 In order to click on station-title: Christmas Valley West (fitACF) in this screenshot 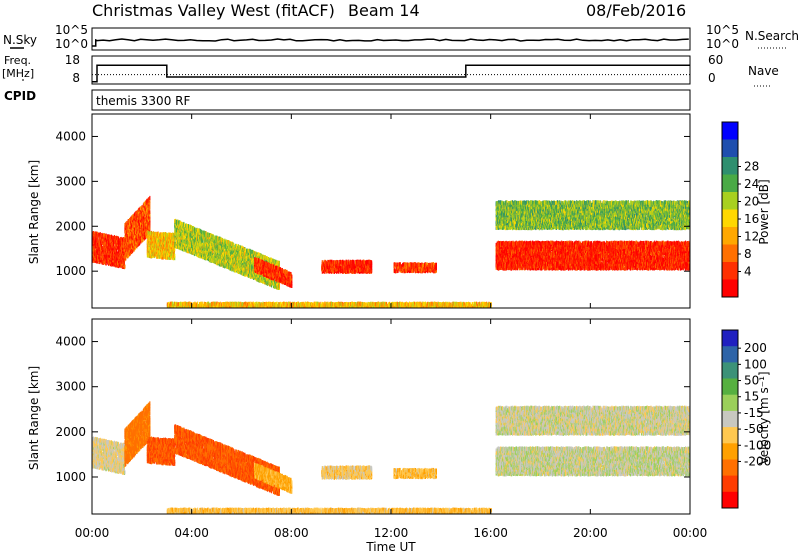, I will do `click(213, 10)`.